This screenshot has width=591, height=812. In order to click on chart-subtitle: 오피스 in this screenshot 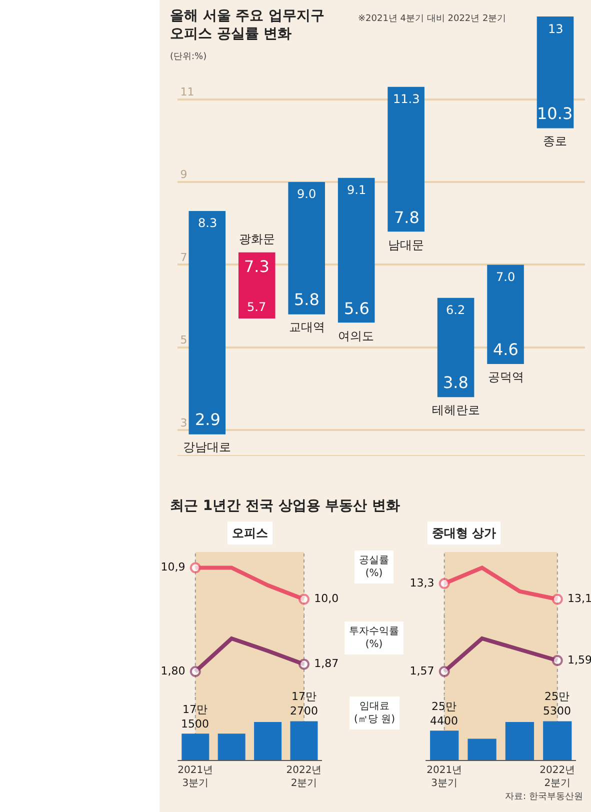, I will do `click(250, 533)`.